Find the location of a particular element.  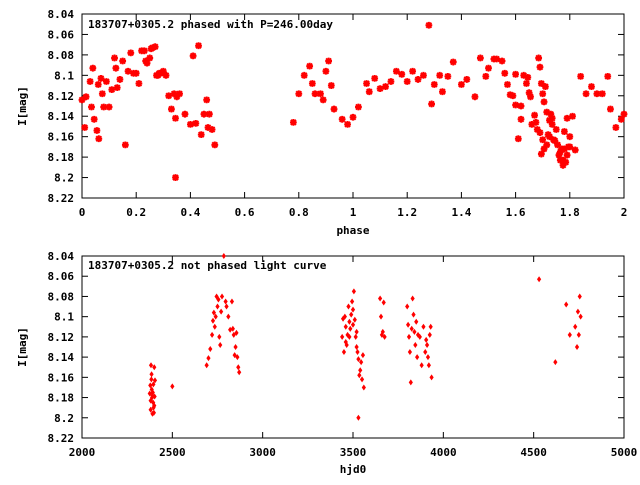

bottom-y-axis-label: I[mag] is located at coordinates (22, 347).